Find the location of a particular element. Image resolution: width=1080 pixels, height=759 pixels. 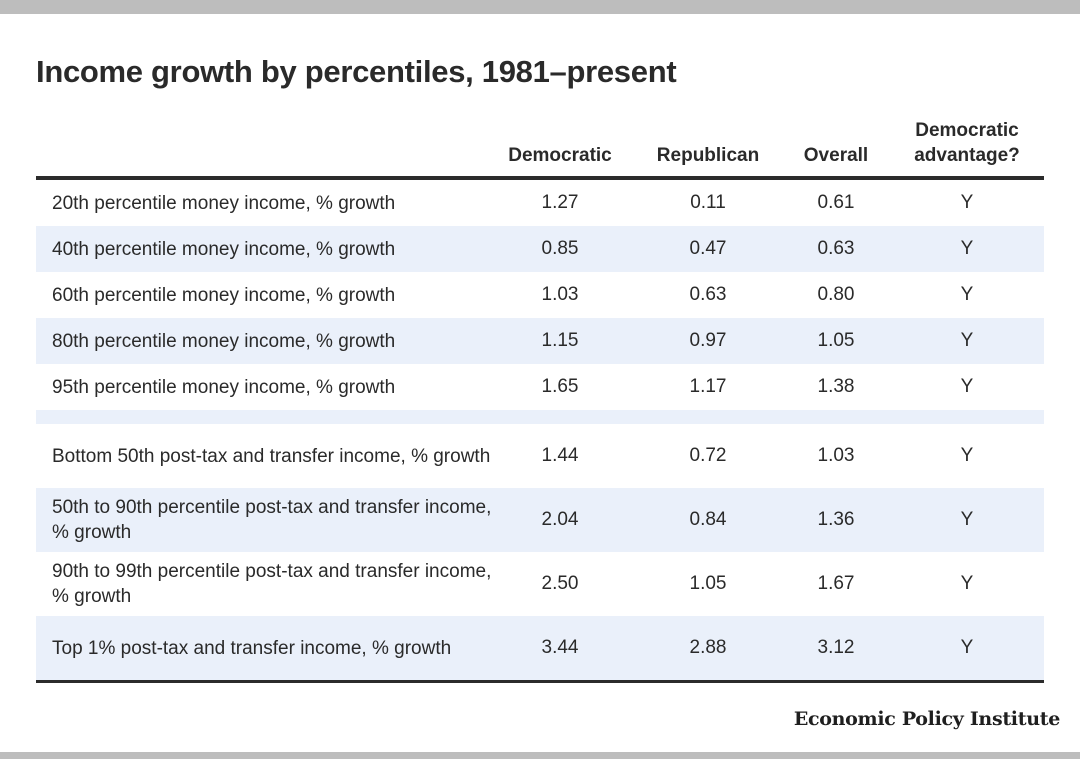

header-rule is located at coordinates (540, 178).